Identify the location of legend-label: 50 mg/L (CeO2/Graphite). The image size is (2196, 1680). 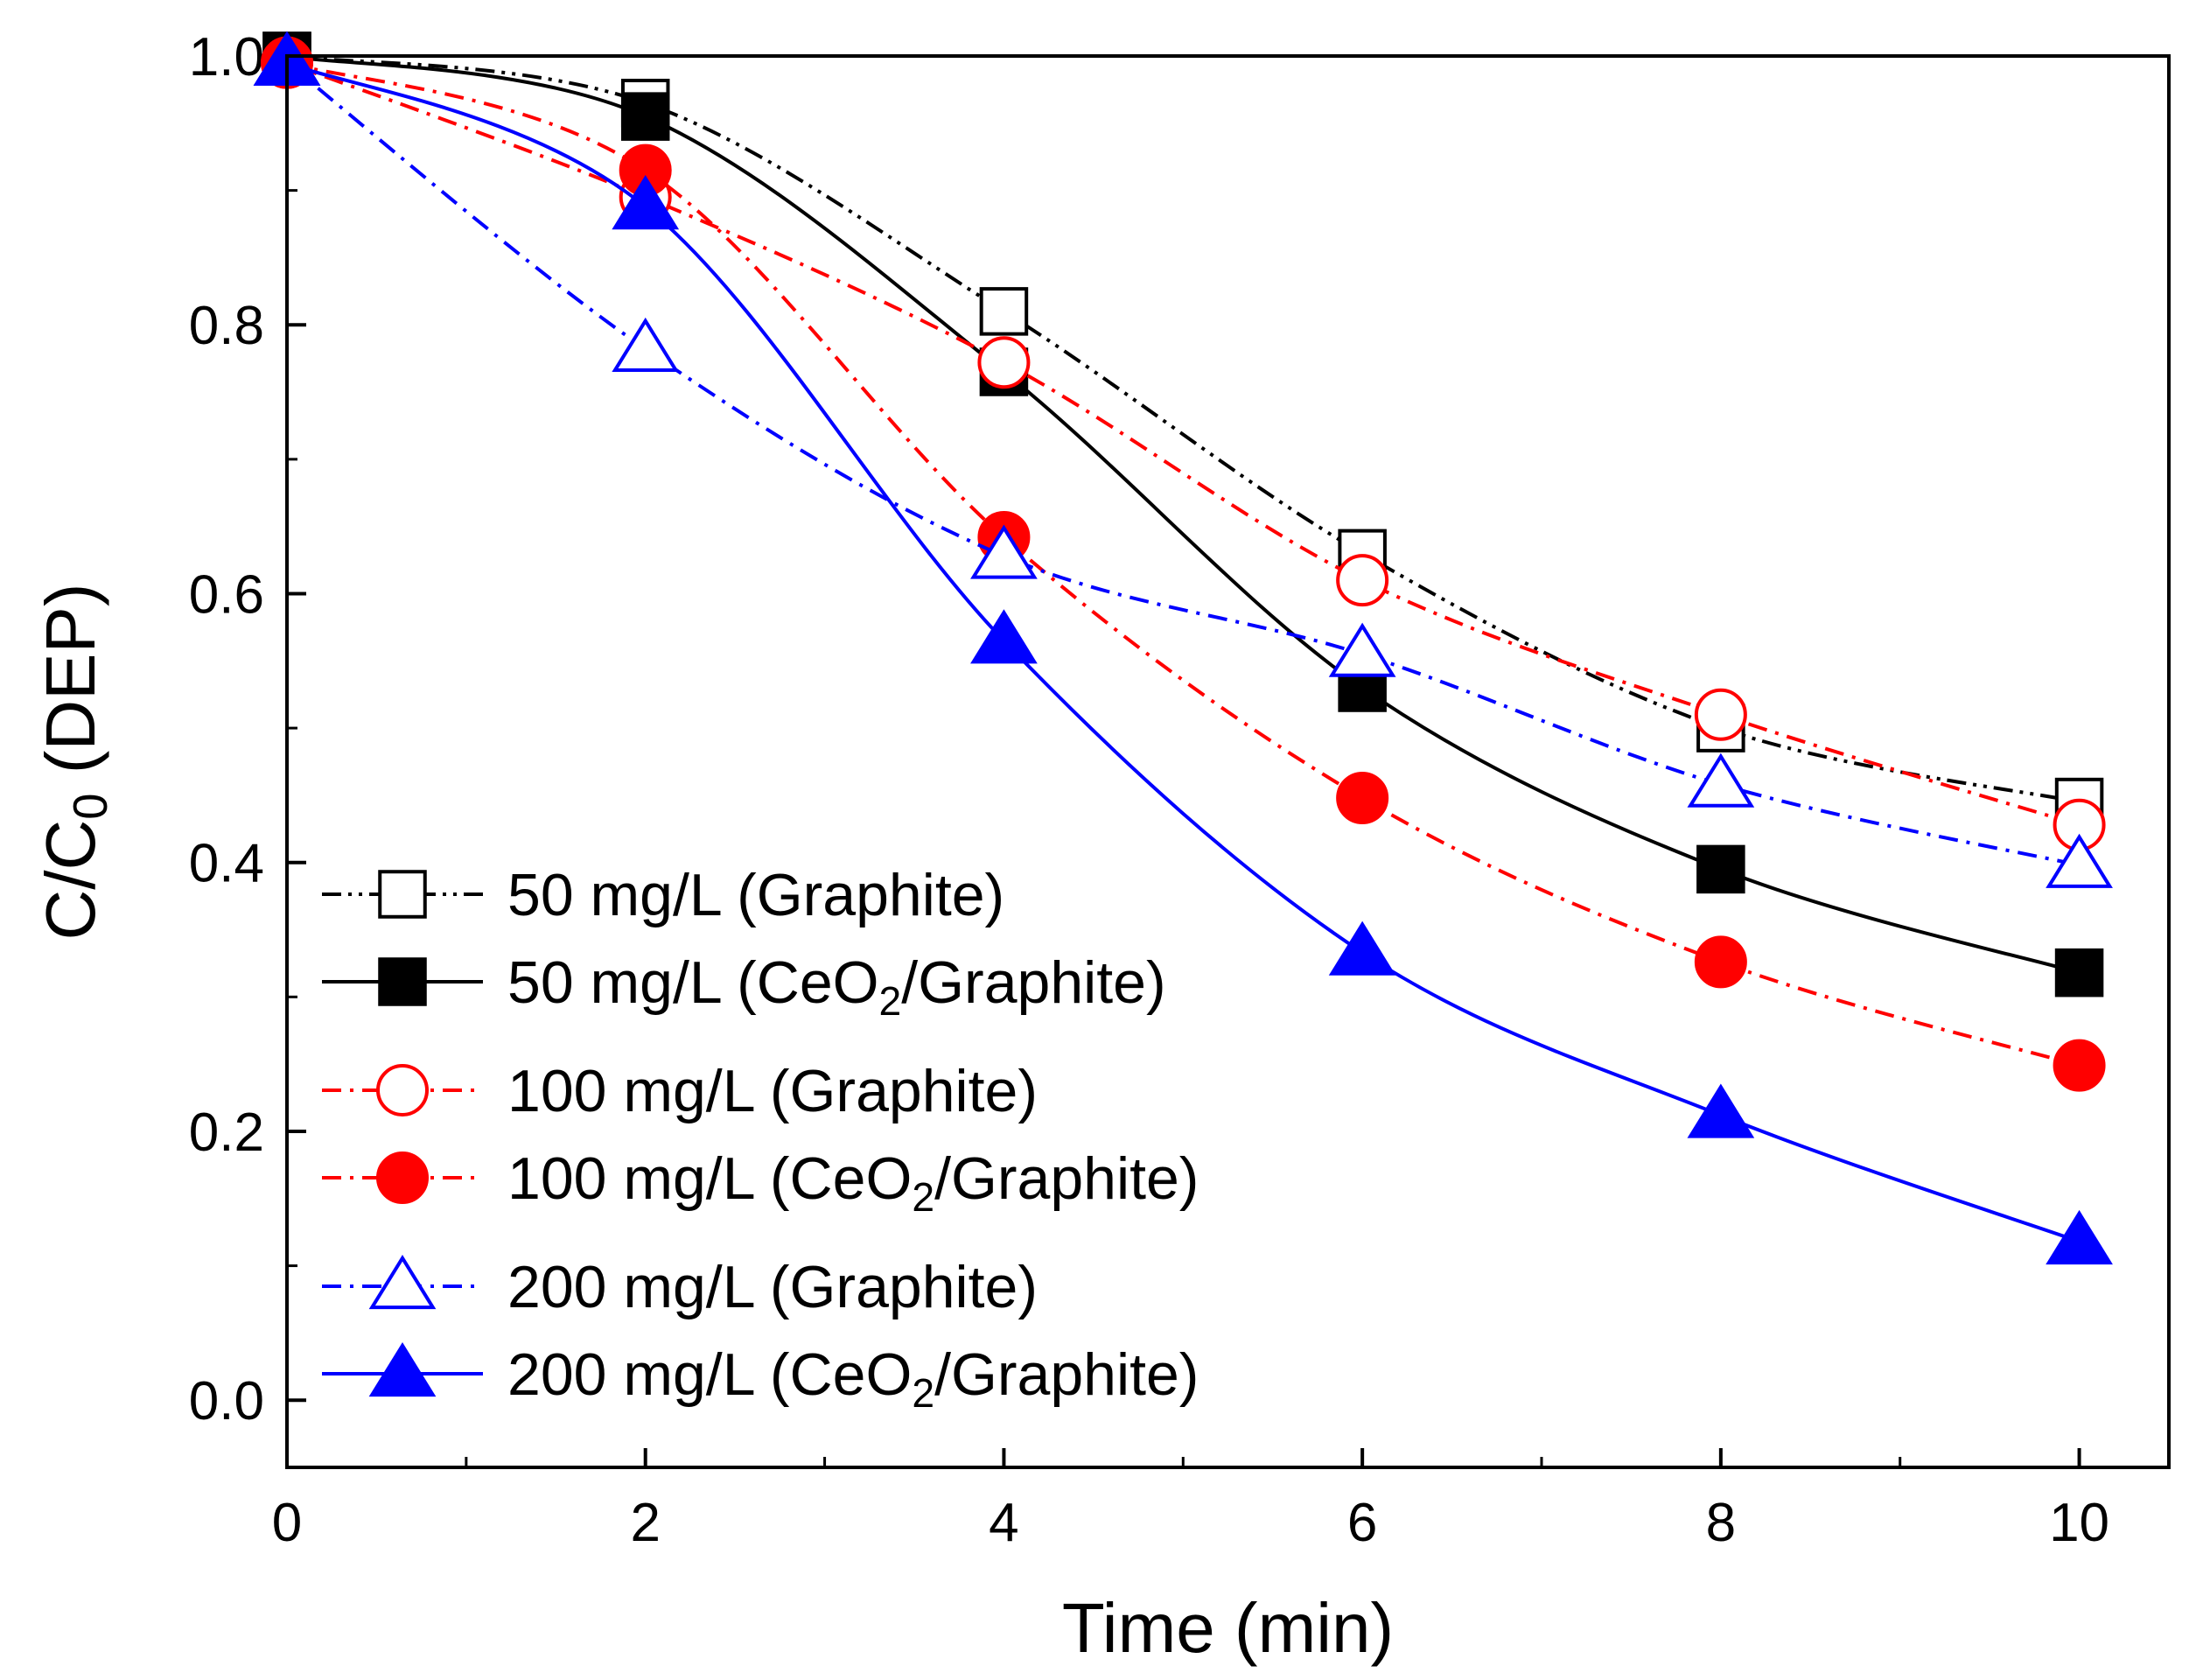
(836, 986).